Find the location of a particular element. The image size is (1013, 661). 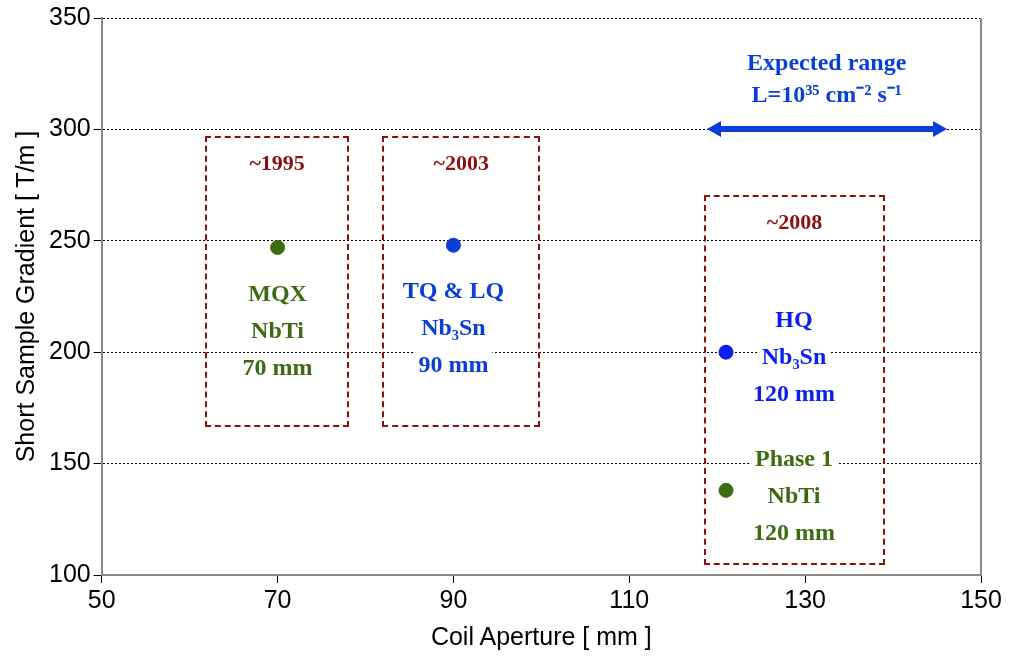

y-tick-label: 150 is located at coordinates (69, 461).